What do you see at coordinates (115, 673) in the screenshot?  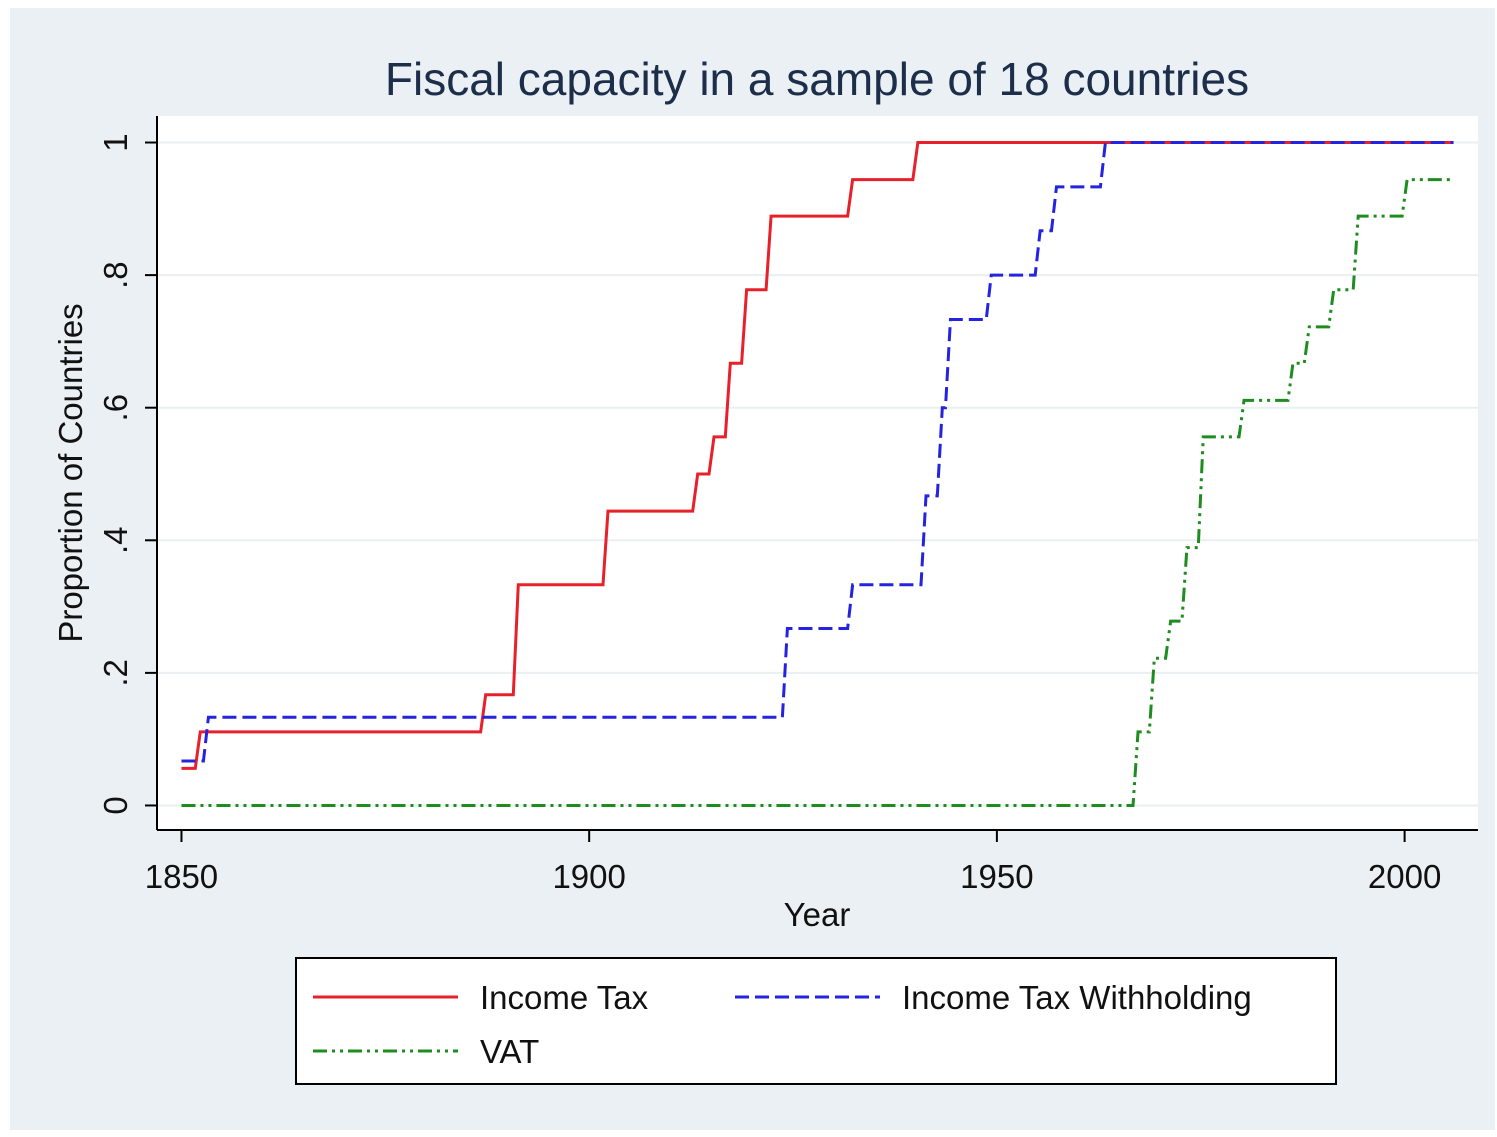 I see `y-tick-label: .2` at bounding box center [115, 673].